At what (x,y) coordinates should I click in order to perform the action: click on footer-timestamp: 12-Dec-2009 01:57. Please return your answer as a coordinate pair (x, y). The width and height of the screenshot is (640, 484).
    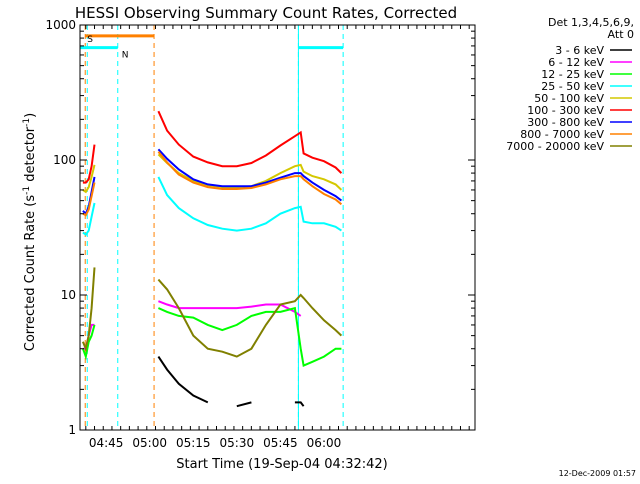
    Looking at the image, I should click on (597, 473).